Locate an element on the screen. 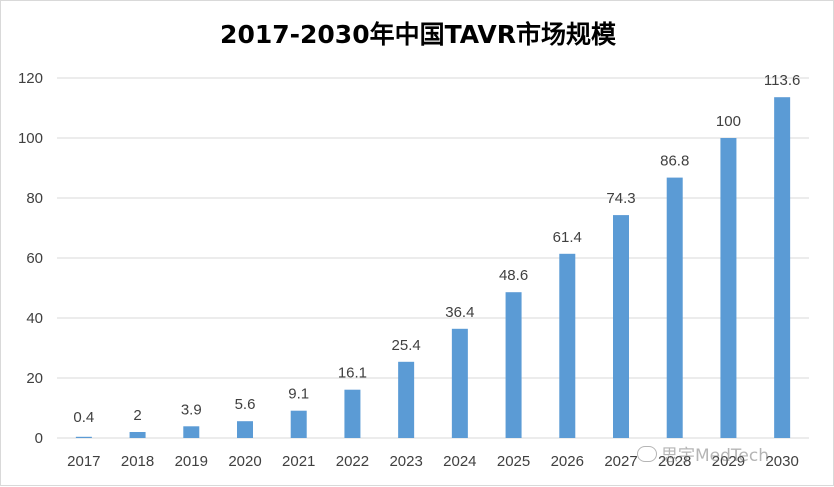 The width and height of the screenshot is (834, 487). x-tick-label: 2024 is located at coordinates (459, 461).